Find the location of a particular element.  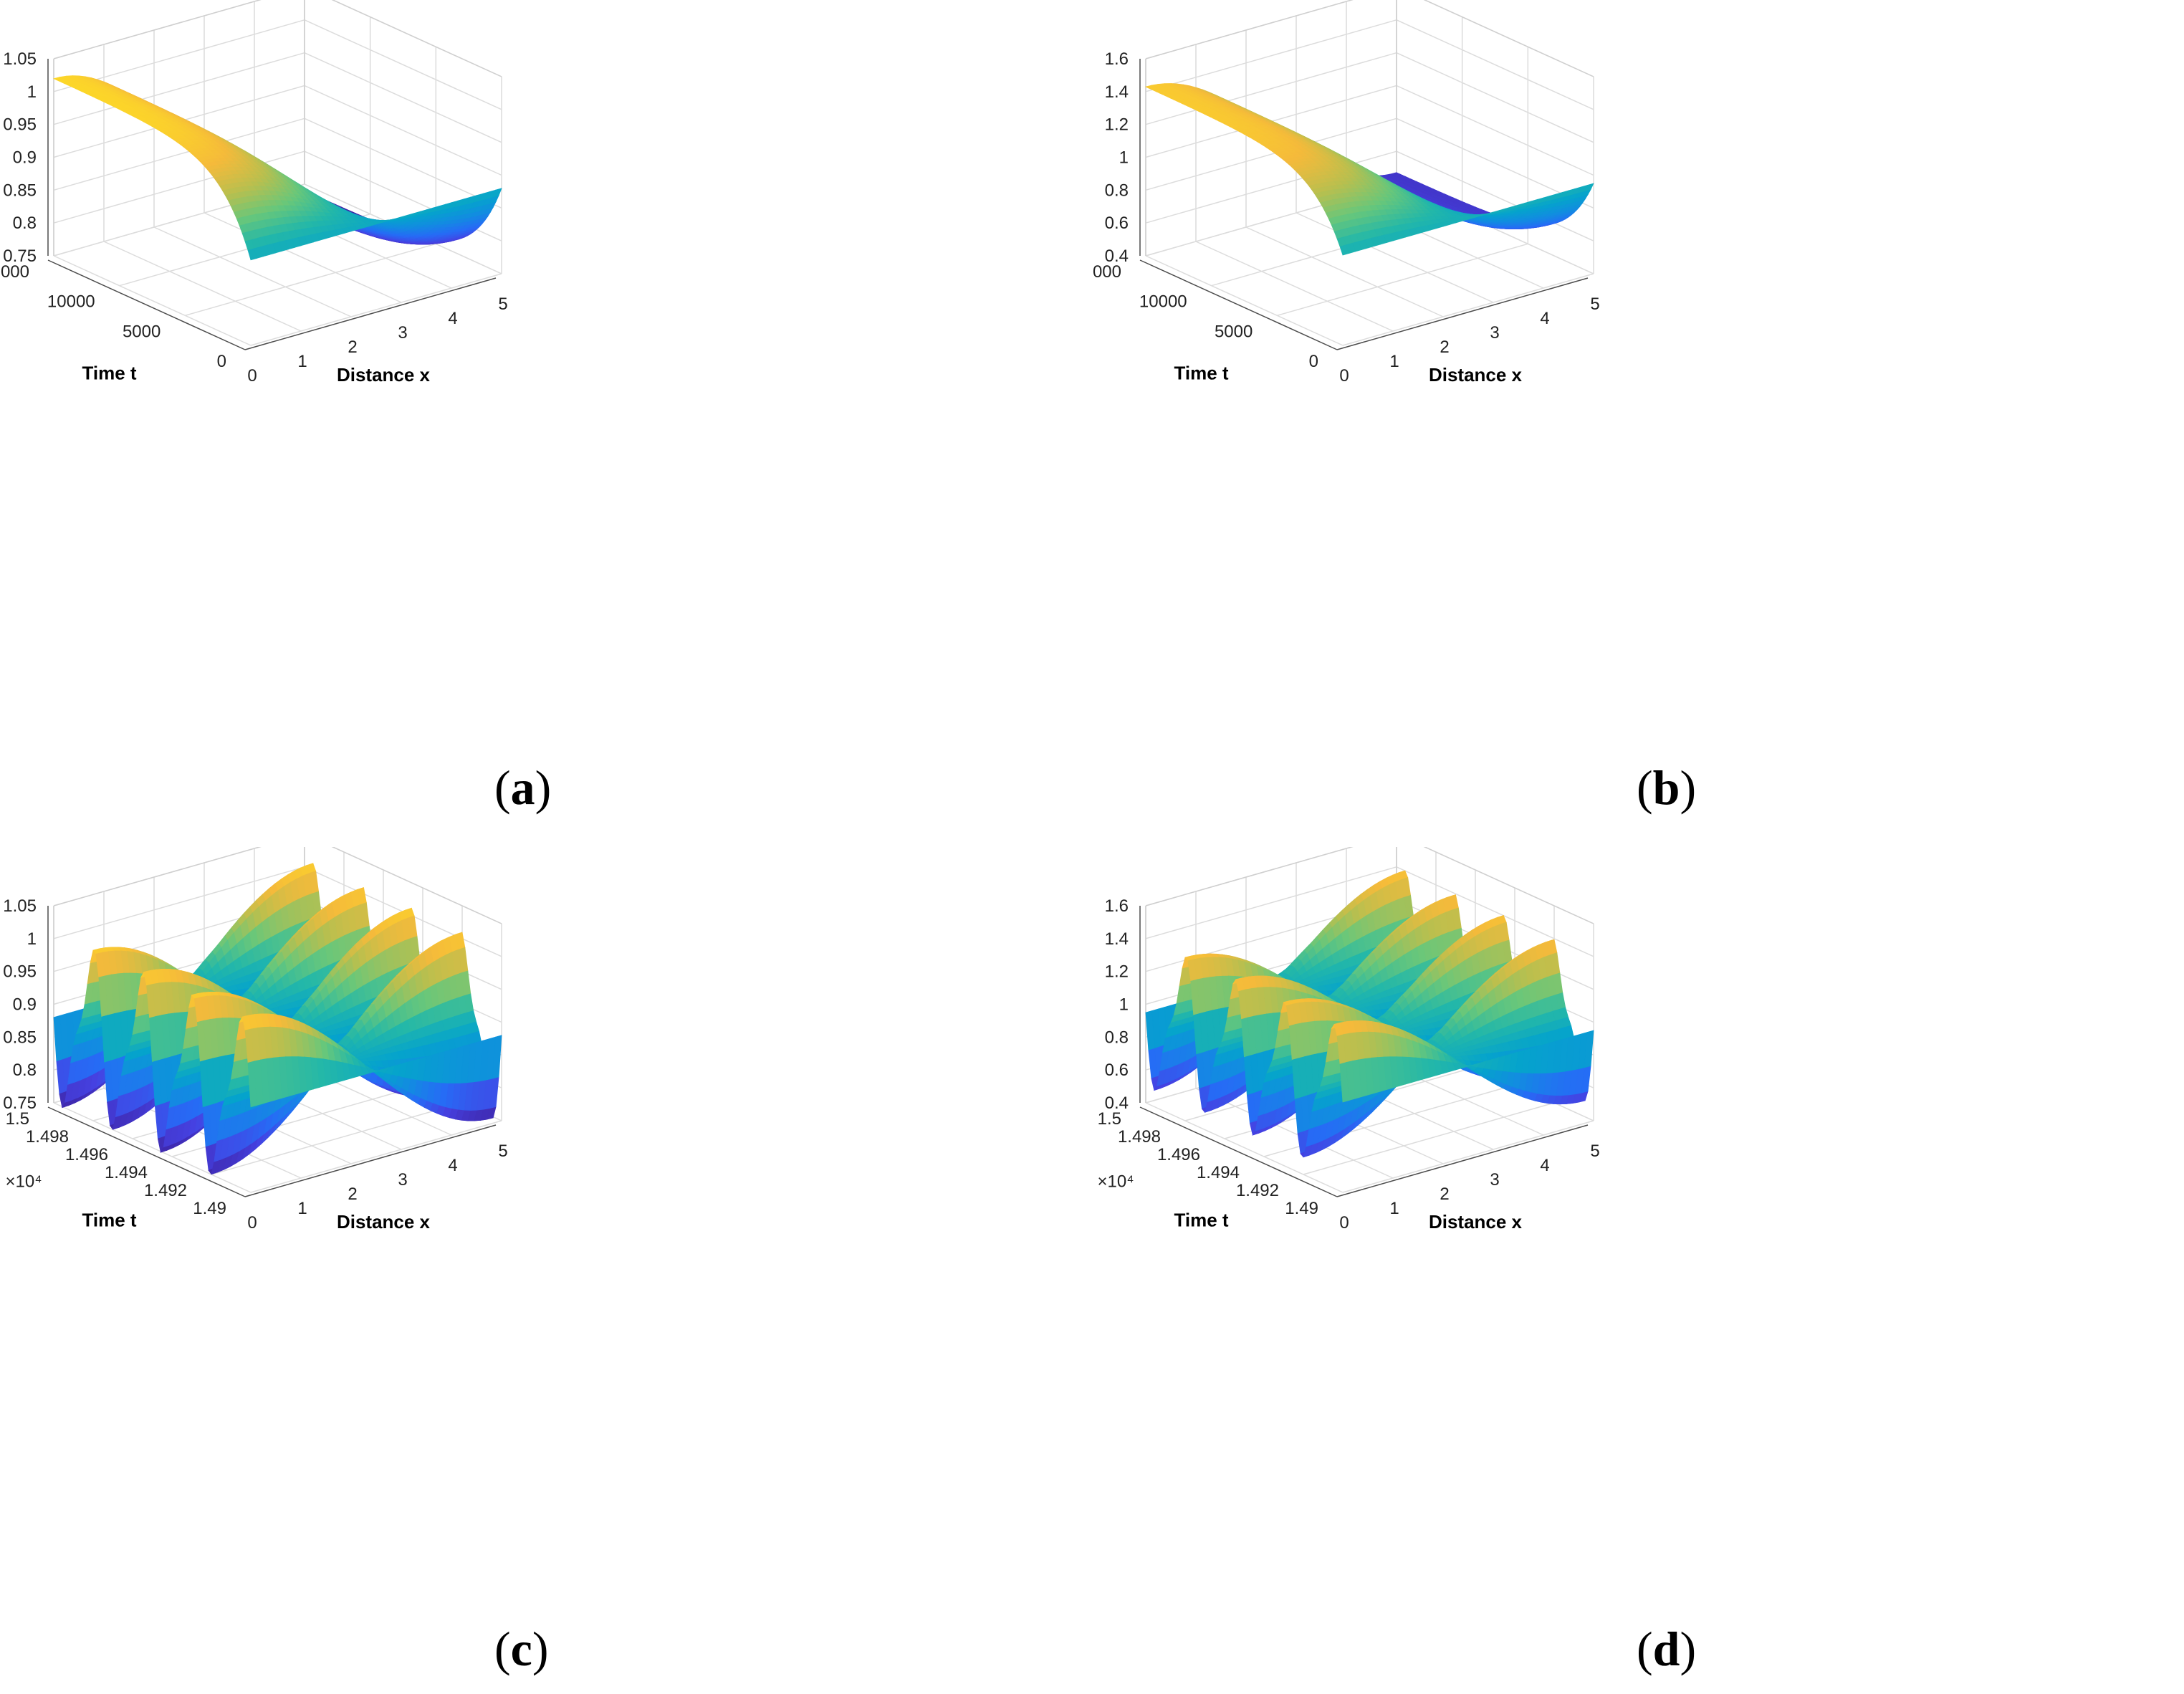

x-tick-label: 2 is located at coordinates (352, 347).